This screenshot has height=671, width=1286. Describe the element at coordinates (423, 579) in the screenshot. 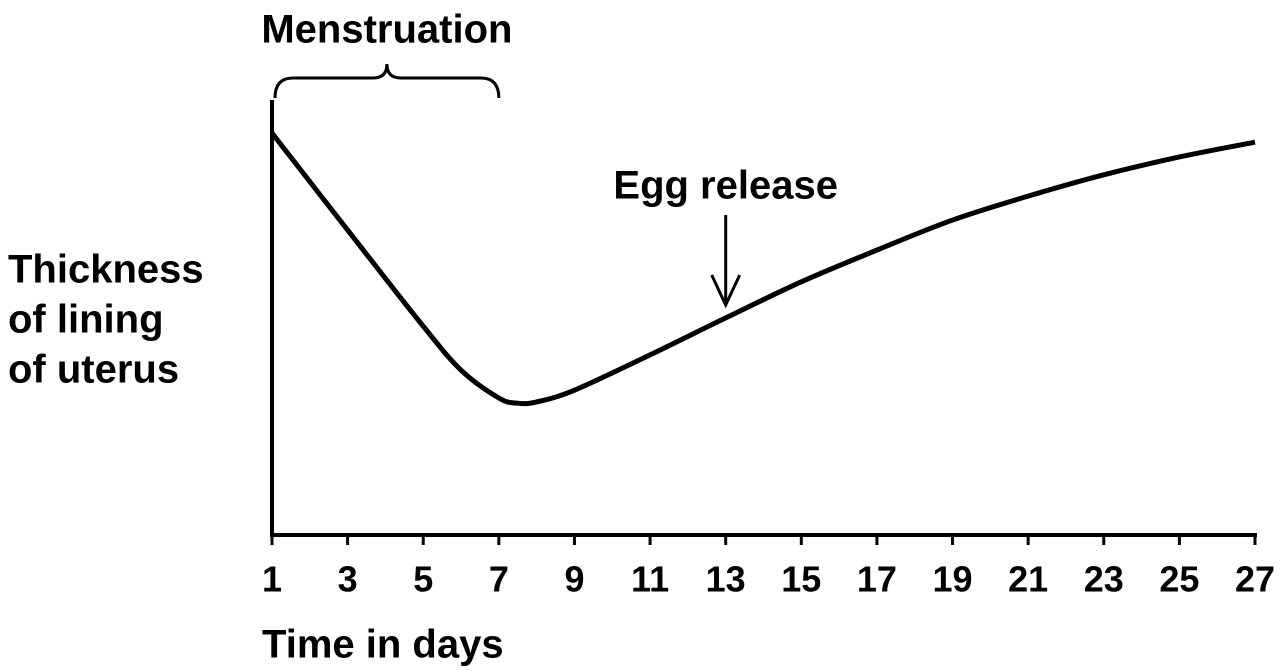

I see `x-tick-label: 5` at that location.